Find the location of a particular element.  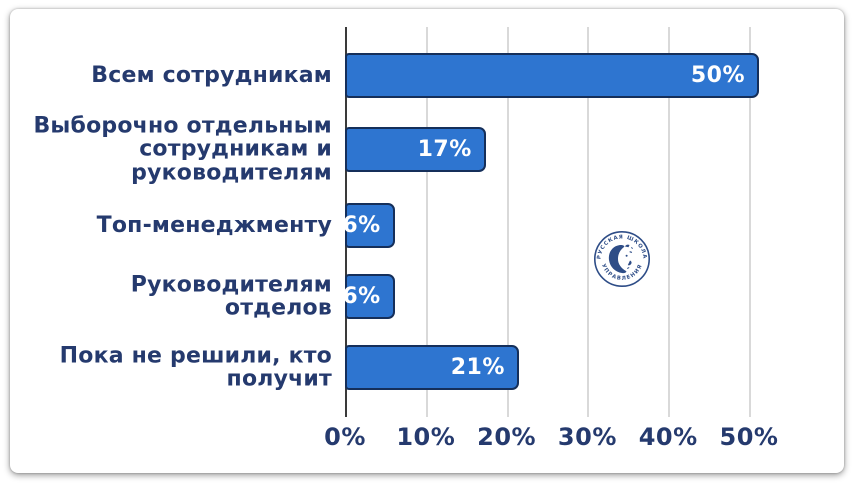

logo-ring is located at coordinates (622, 259).